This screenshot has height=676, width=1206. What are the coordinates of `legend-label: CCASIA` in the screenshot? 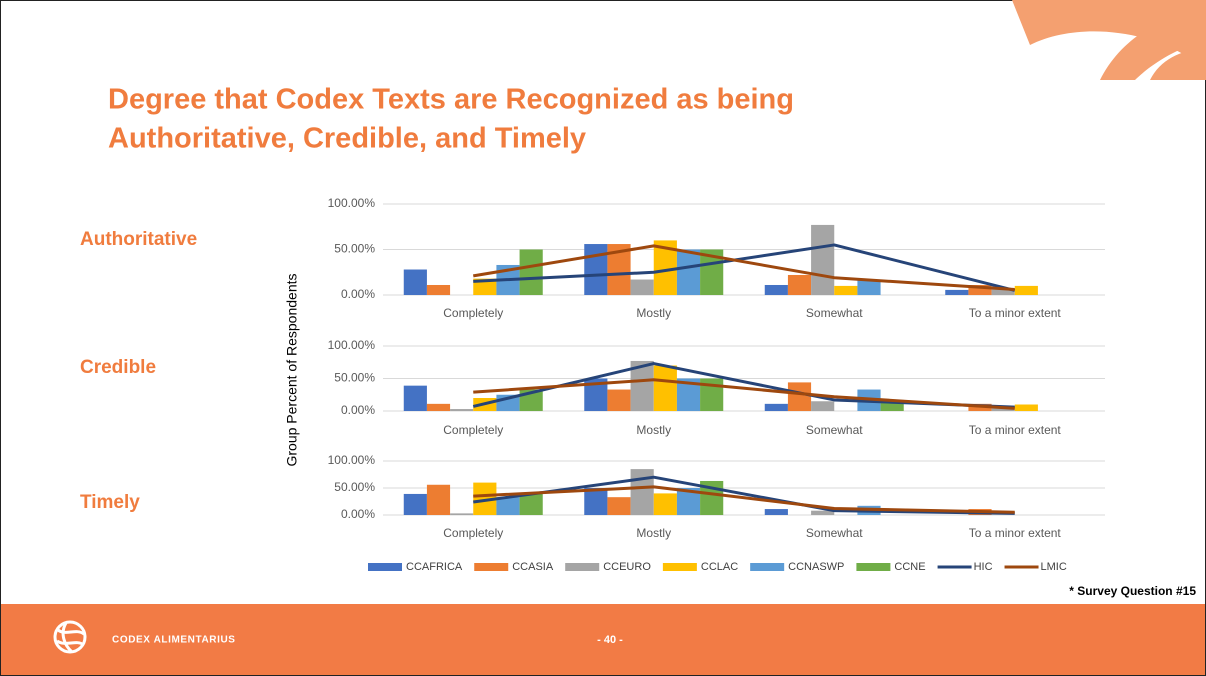 It's located at (533, 567).